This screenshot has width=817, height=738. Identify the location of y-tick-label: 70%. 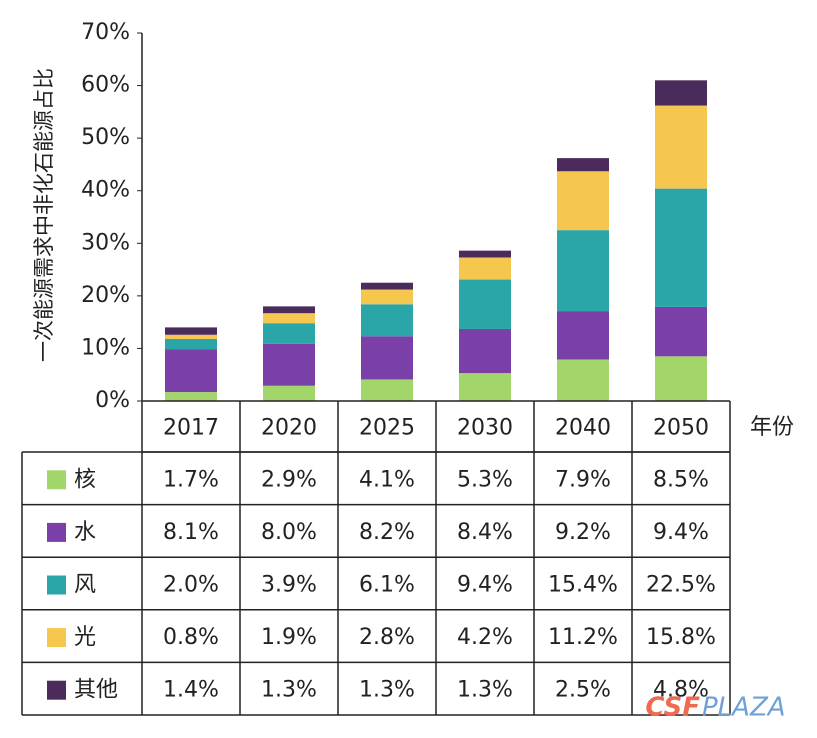
(105, 32).